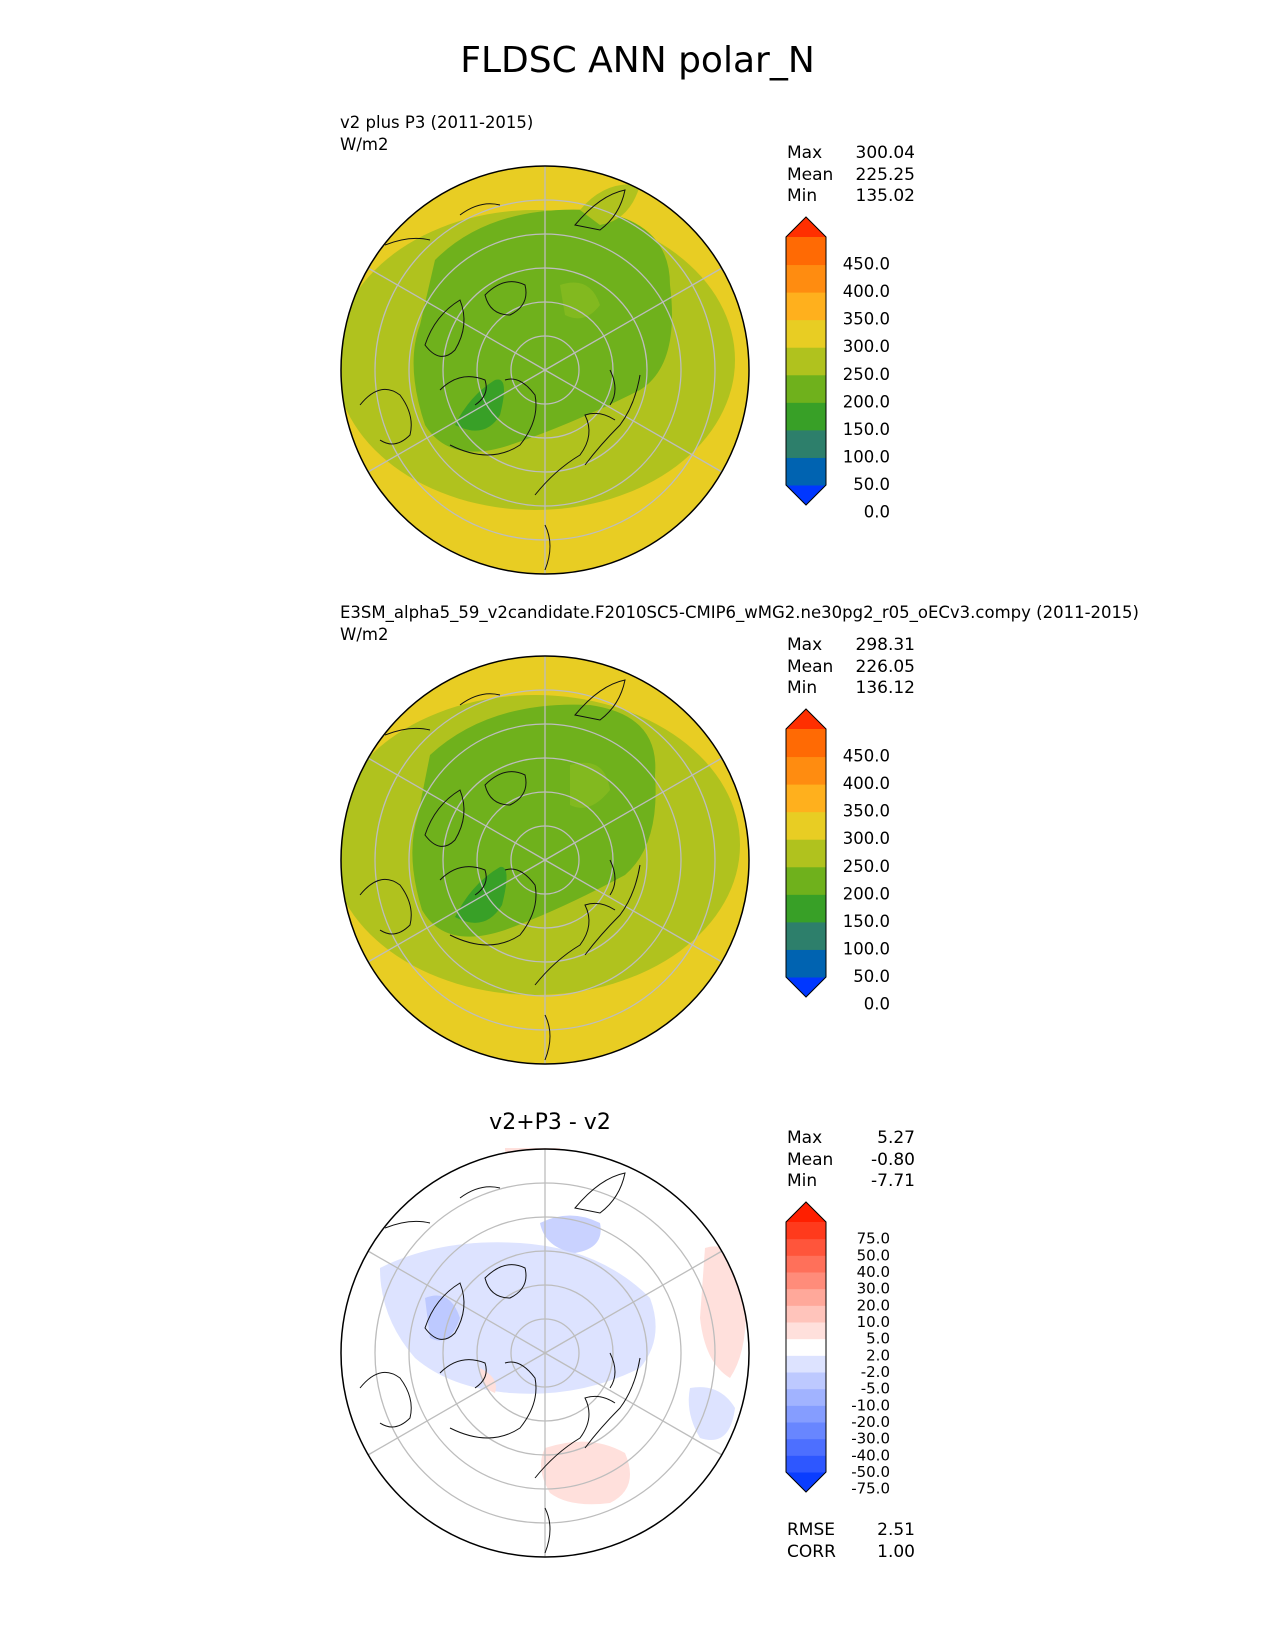  I want to click on panel-1-mean: 225.25, so click(885, 174).